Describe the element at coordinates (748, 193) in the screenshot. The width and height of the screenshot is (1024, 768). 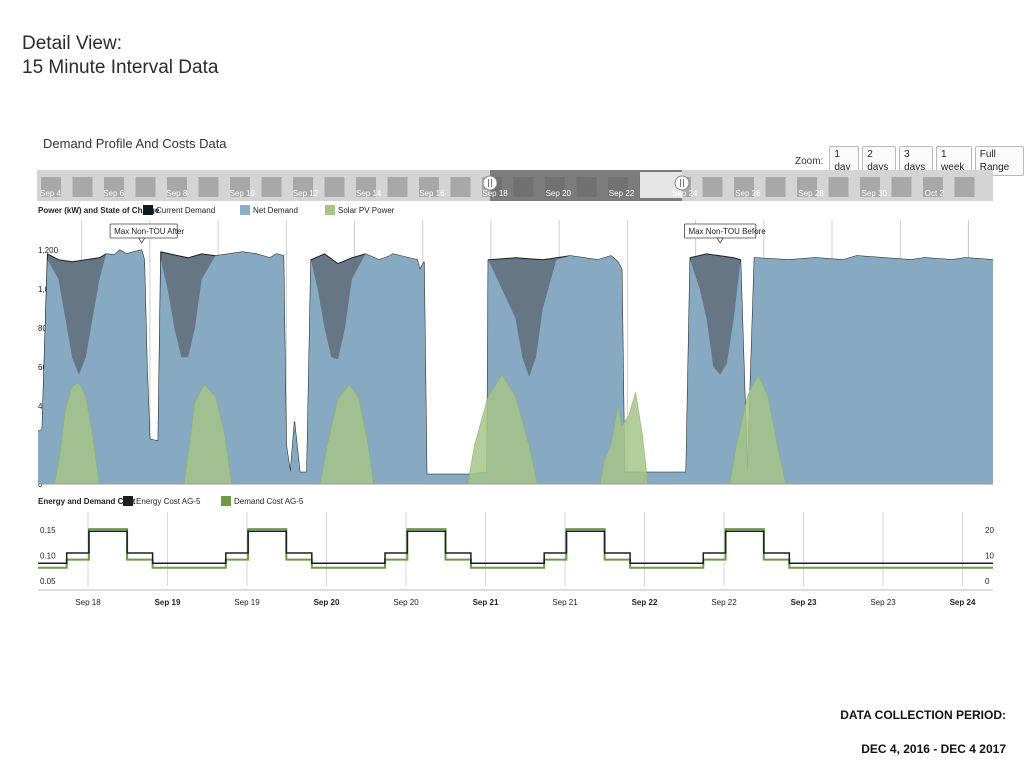
I see `navigator-label: Sep 26` at that location.